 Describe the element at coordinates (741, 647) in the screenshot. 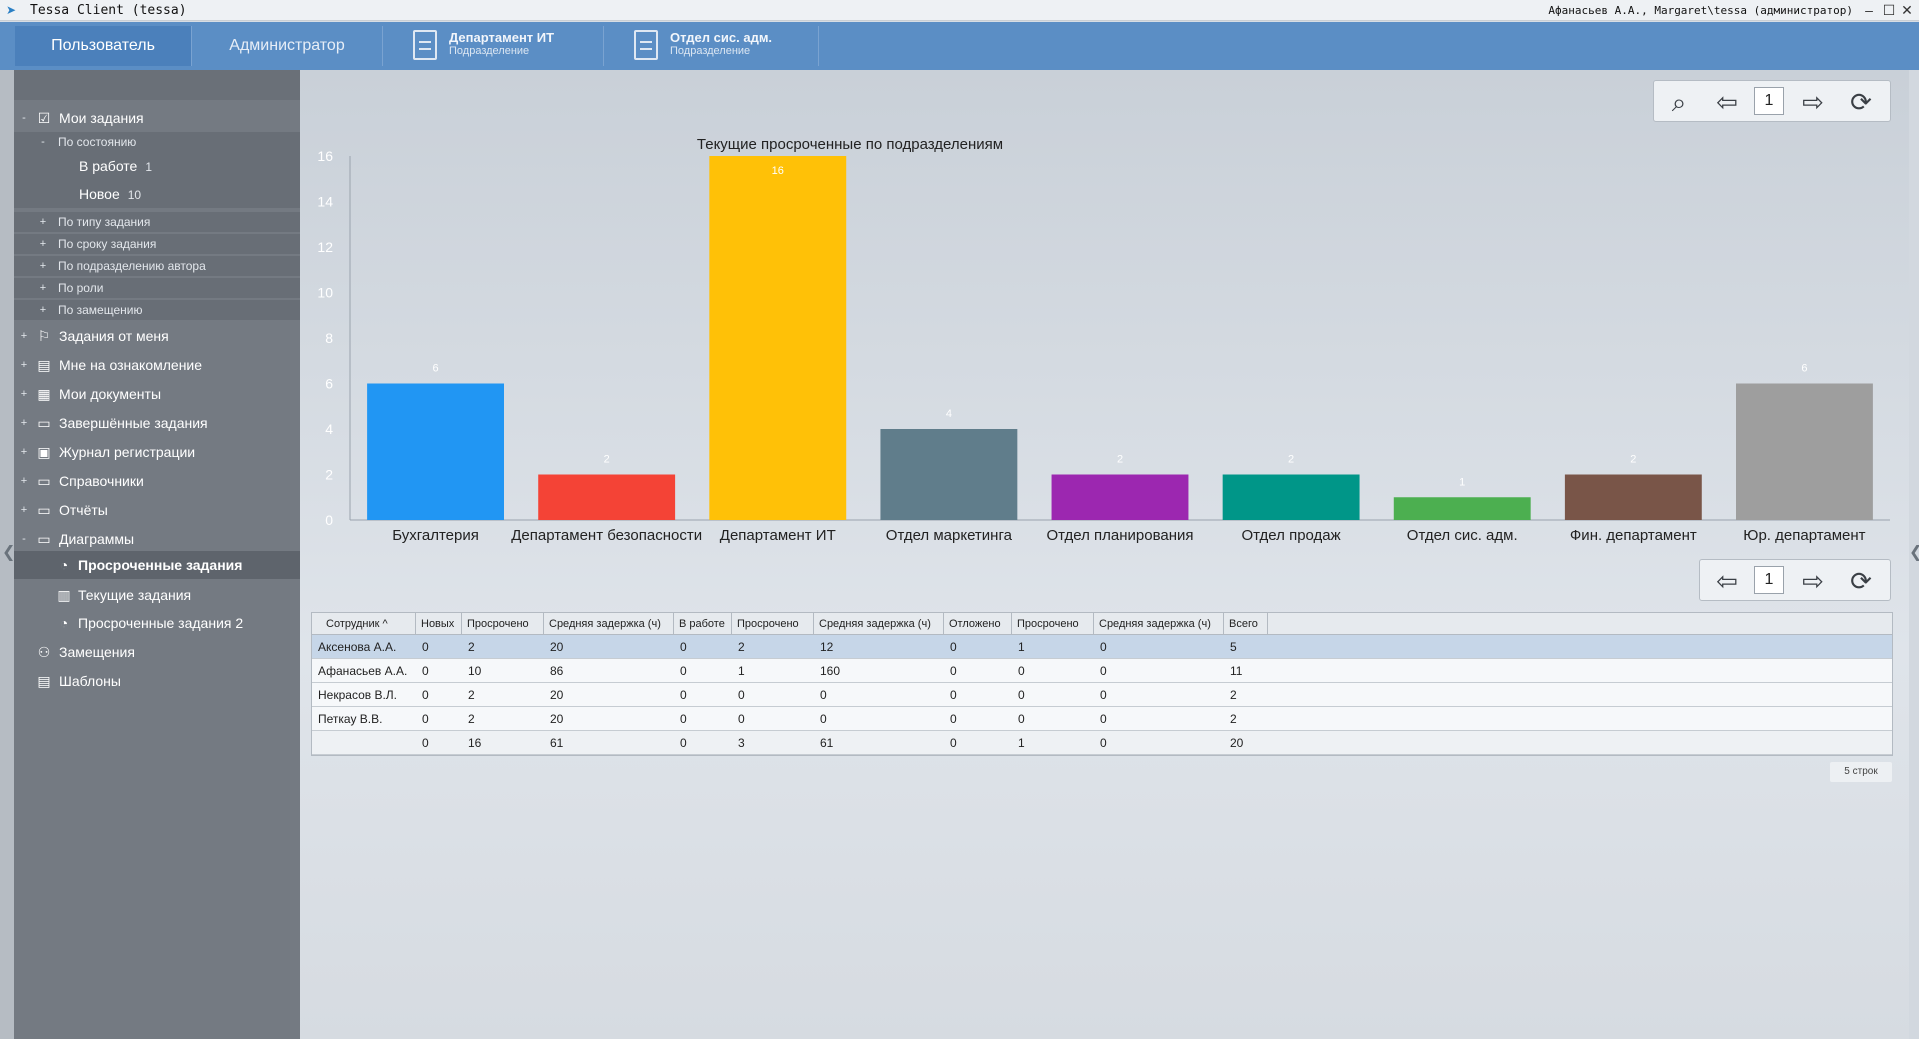

I see `table-cell: 2` at that location.